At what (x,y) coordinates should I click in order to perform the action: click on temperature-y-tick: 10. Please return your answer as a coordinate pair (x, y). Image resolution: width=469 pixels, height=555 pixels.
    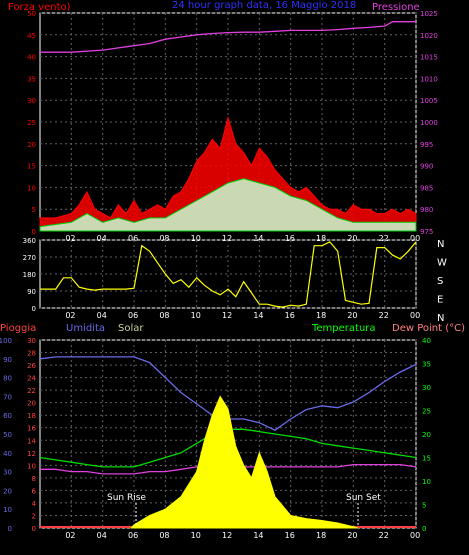
    Looking at the image, I should click on (426, 482).